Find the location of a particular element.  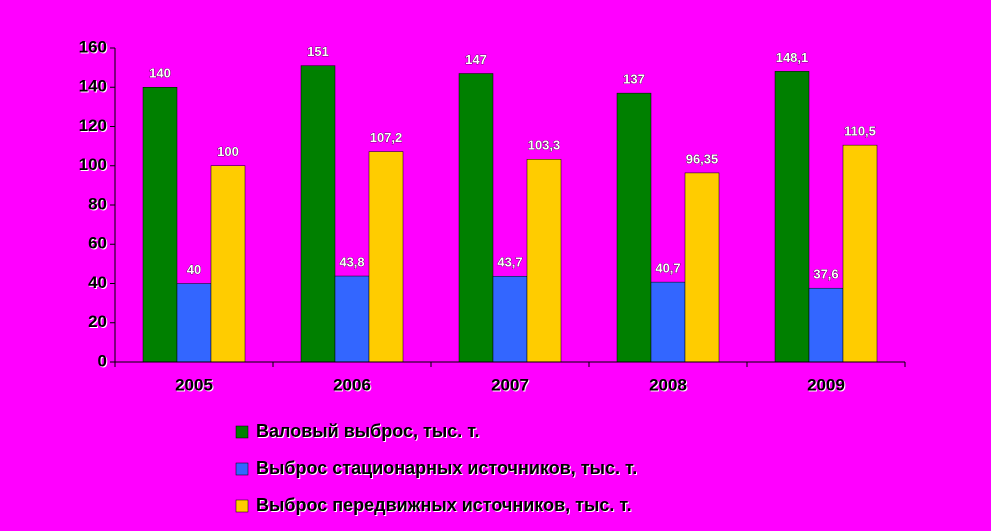

legend-label: Выброс передвижных источников, тыс. т. is located at coordinates (444, 505).